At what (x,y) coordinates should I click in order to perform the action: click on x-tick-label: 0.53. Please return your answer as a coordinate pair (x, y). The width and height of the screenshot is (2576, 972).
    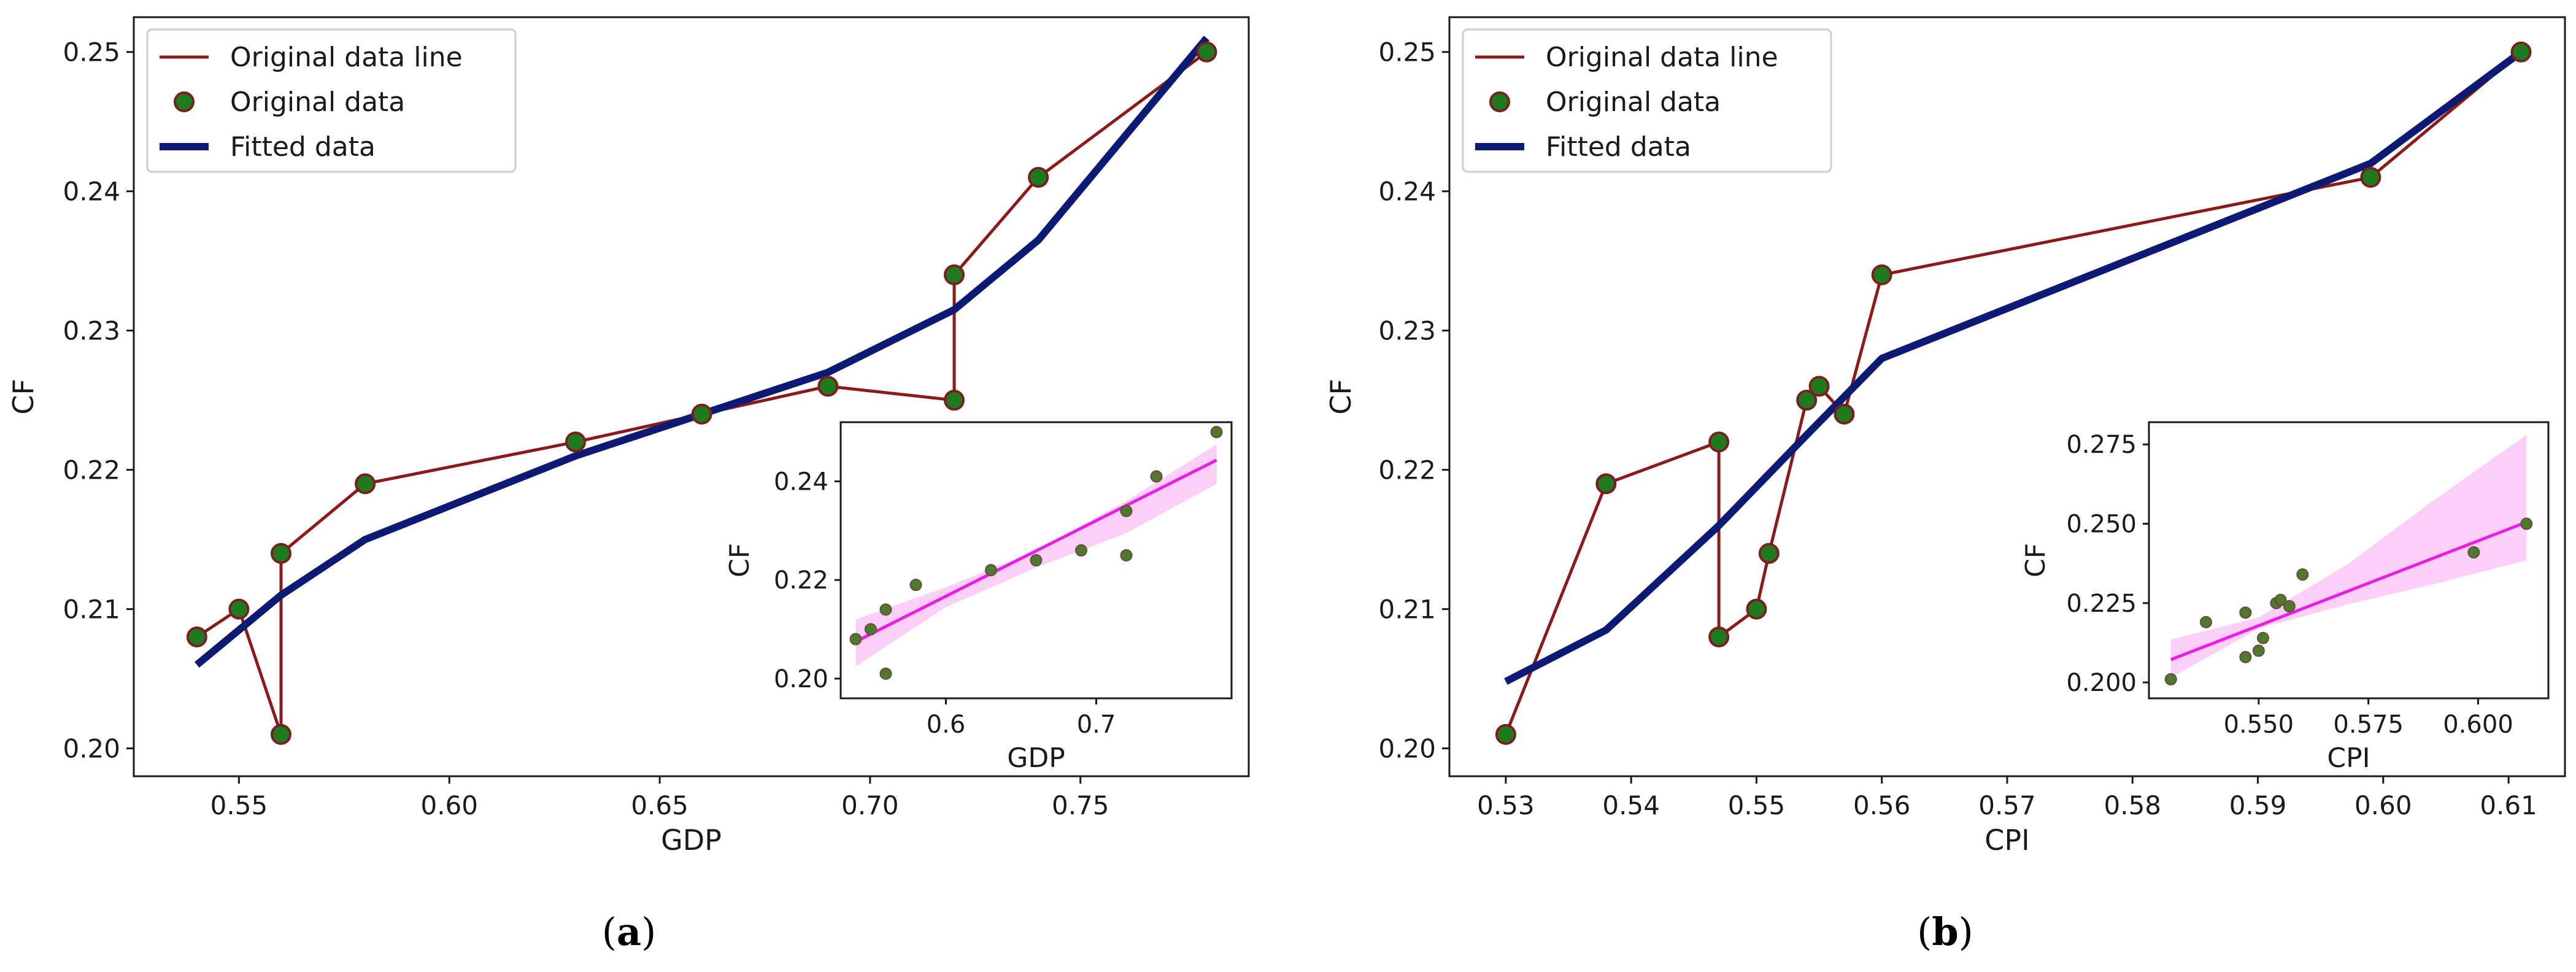
    Looking at the image, I should click on (1506, 805).